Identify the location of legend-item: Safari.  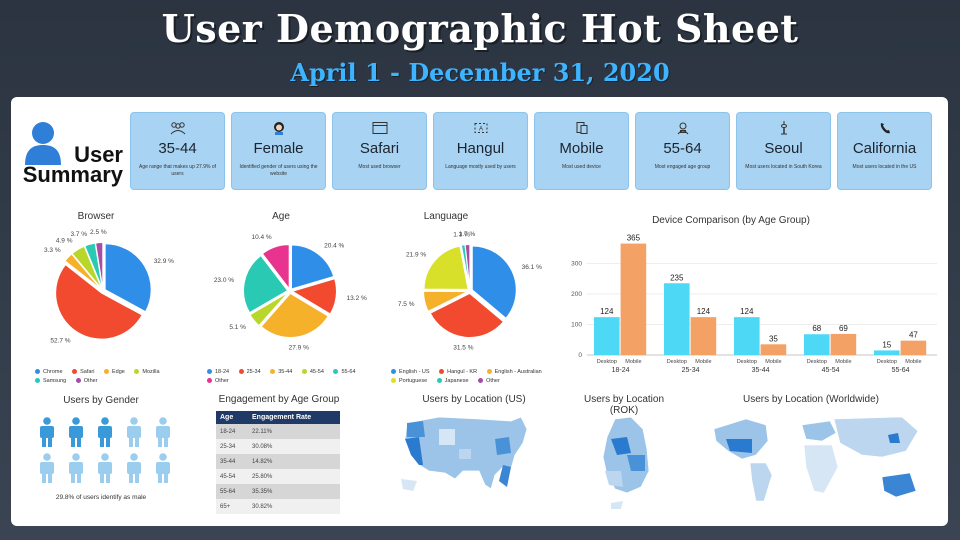
(83, 372).